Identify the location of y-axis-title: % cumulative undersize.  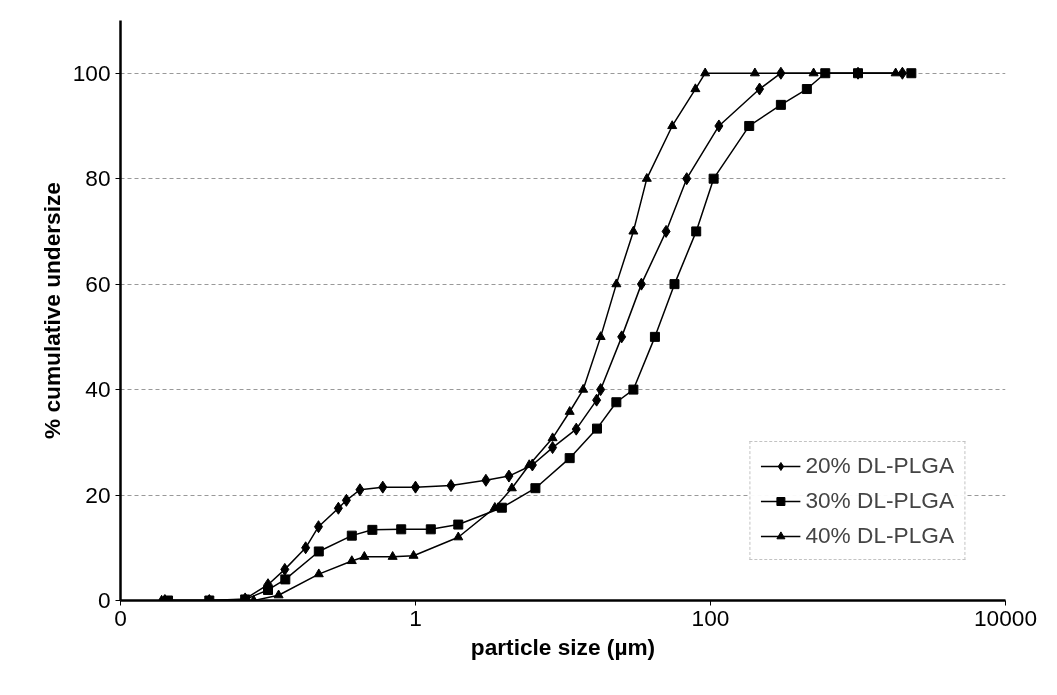
(51, 310).